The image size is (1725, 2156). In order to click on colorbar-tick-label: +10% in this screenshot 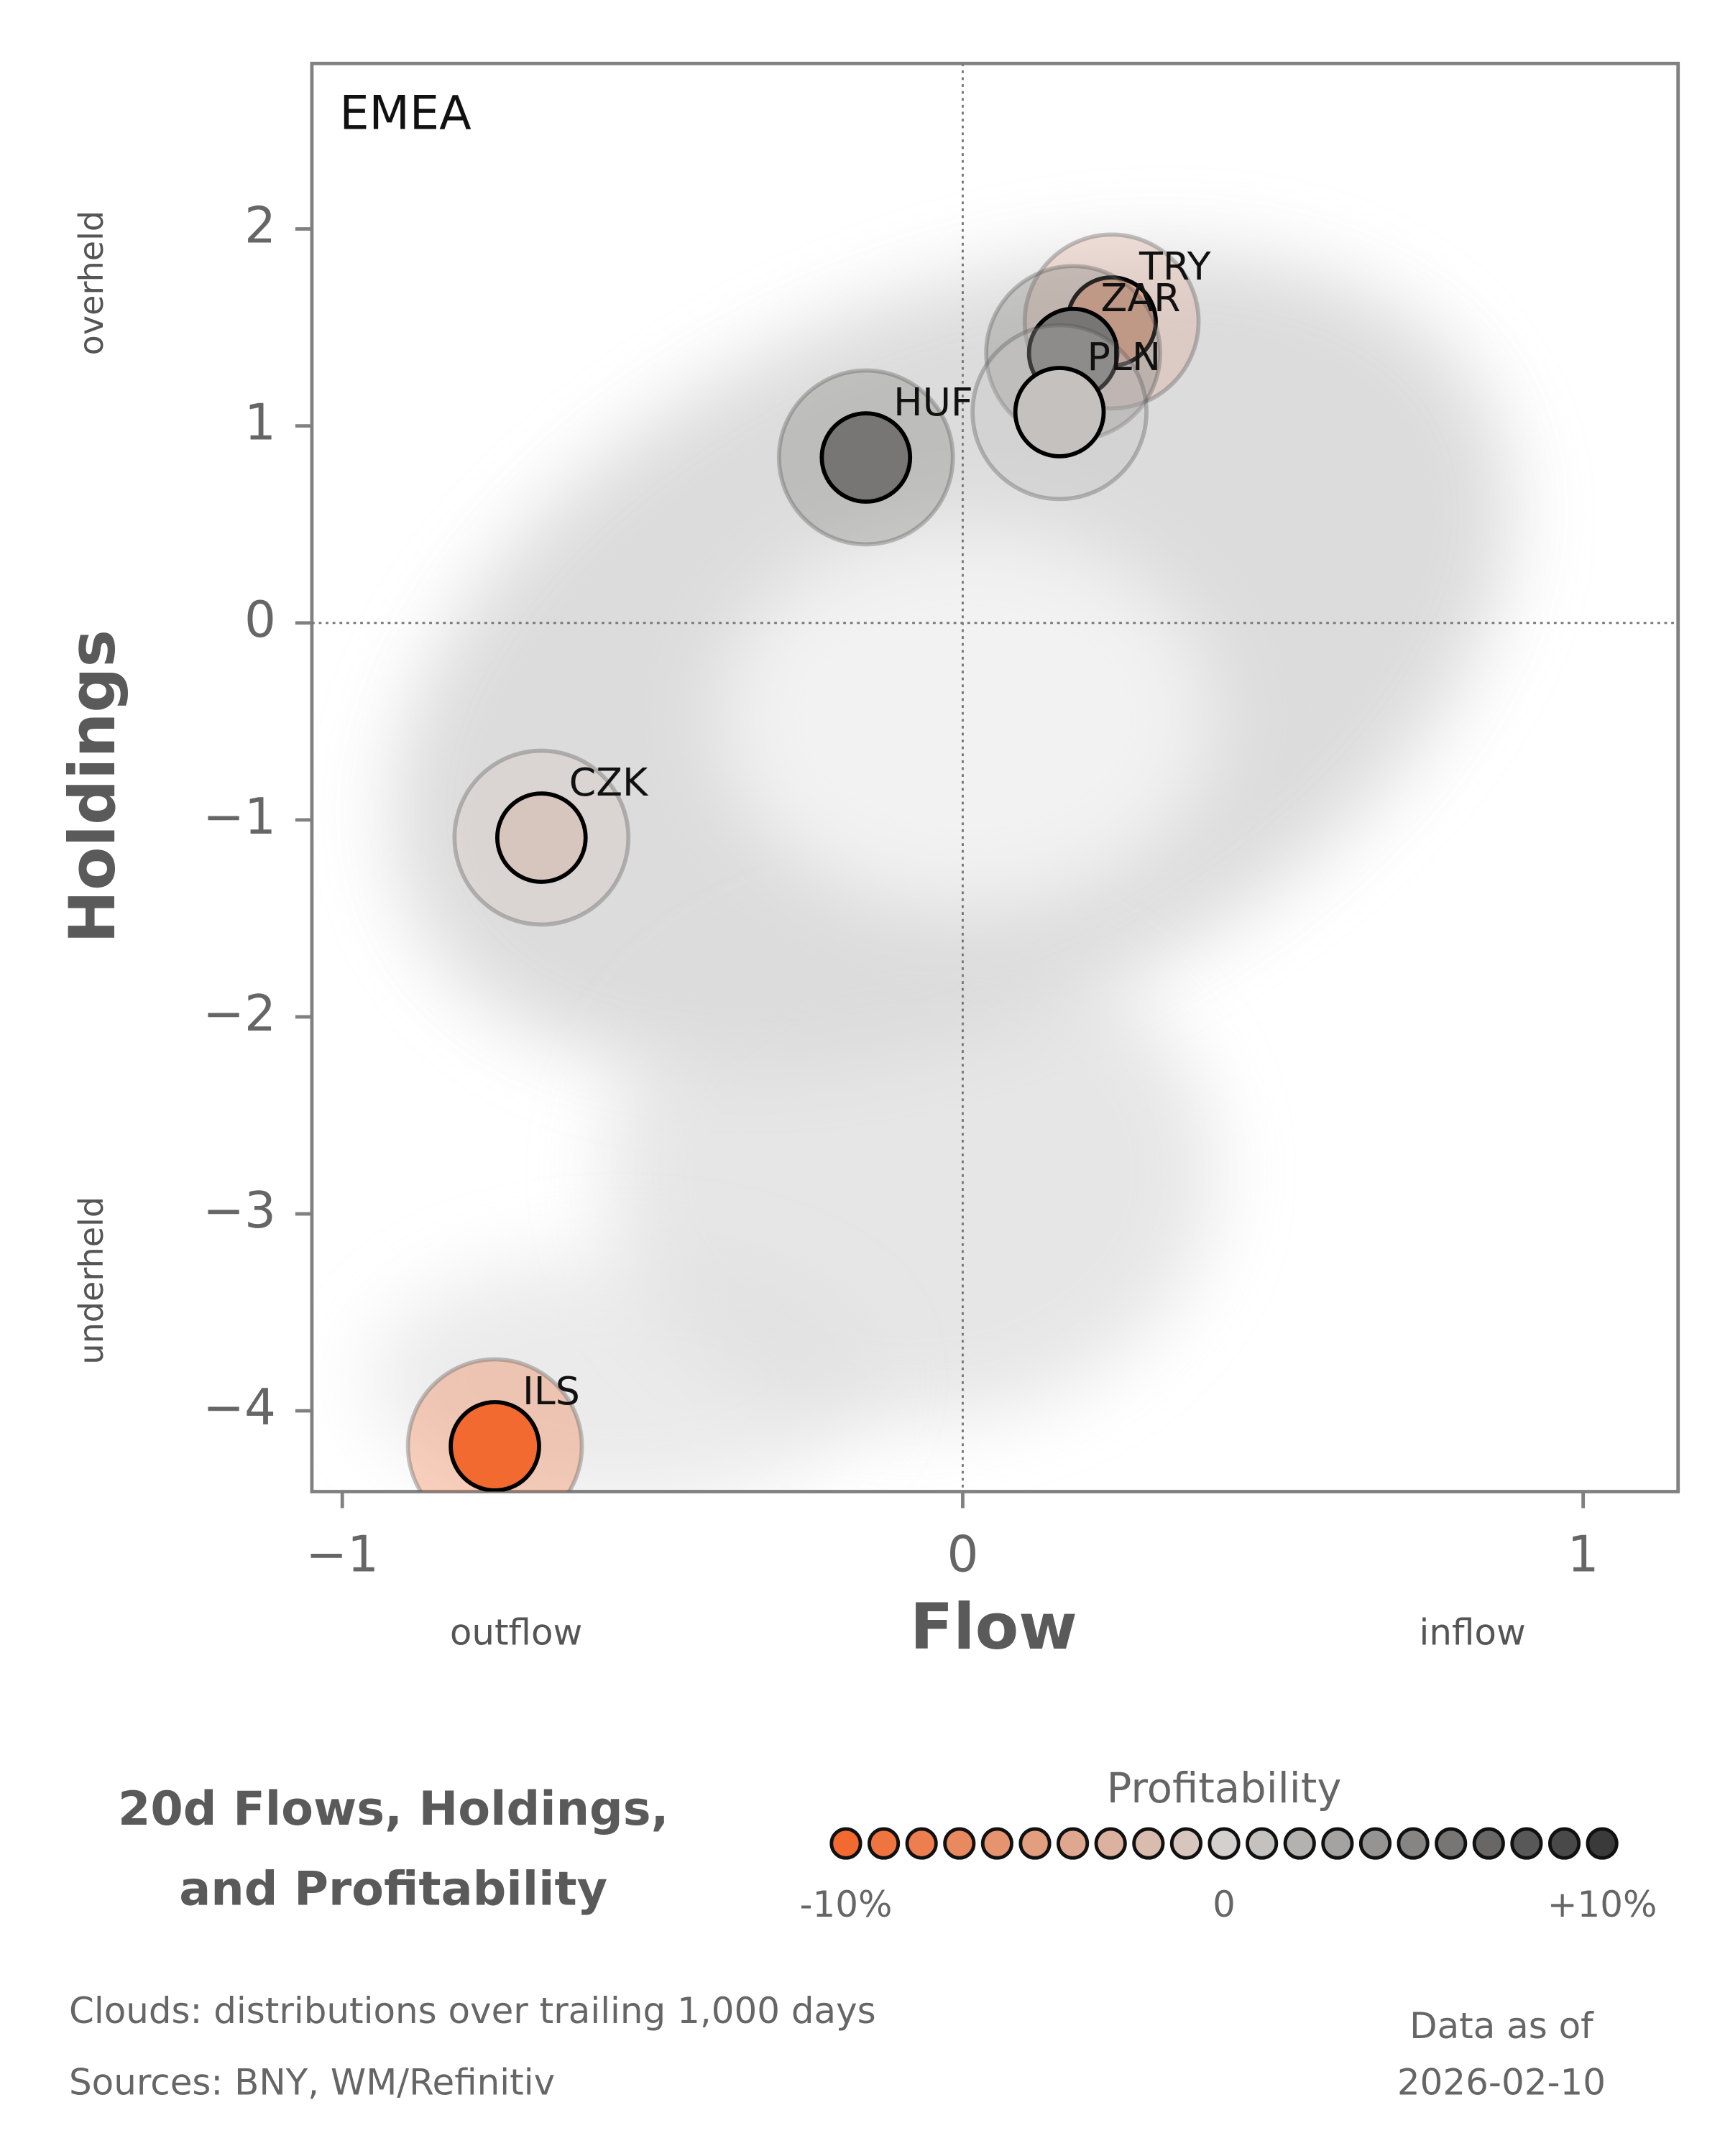, I will do `click(1602, 1905)`.